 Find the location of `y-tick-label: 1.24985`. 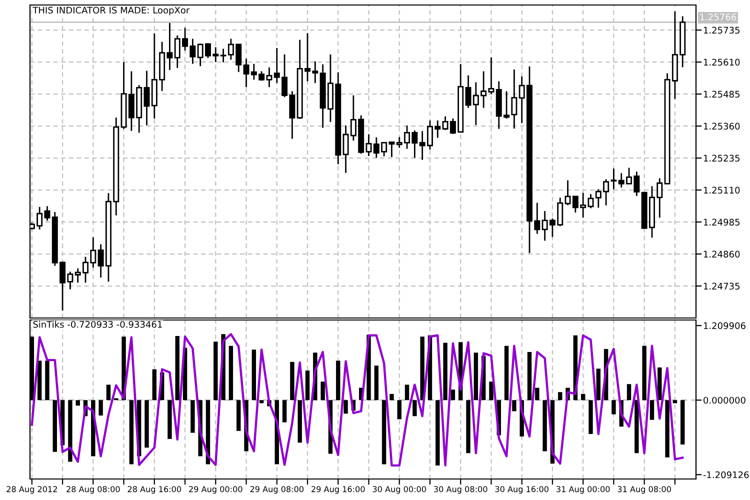

y-tick-label: 1.24985 is located at coordinates (722, 222).